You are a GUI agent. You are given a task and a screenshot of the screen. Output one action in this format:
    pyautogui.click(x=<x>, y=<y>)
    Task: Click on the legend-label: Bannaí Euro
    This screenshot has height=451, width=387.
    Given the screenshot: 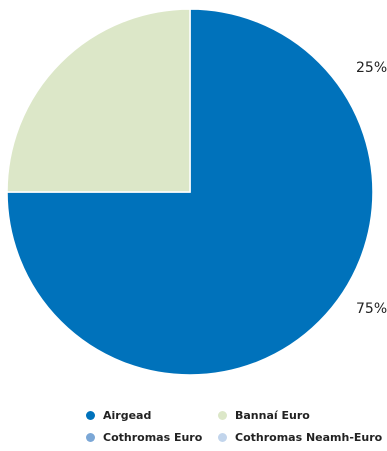 What is the action you would take?
    pyautogui.click(x=272, y=415)
    